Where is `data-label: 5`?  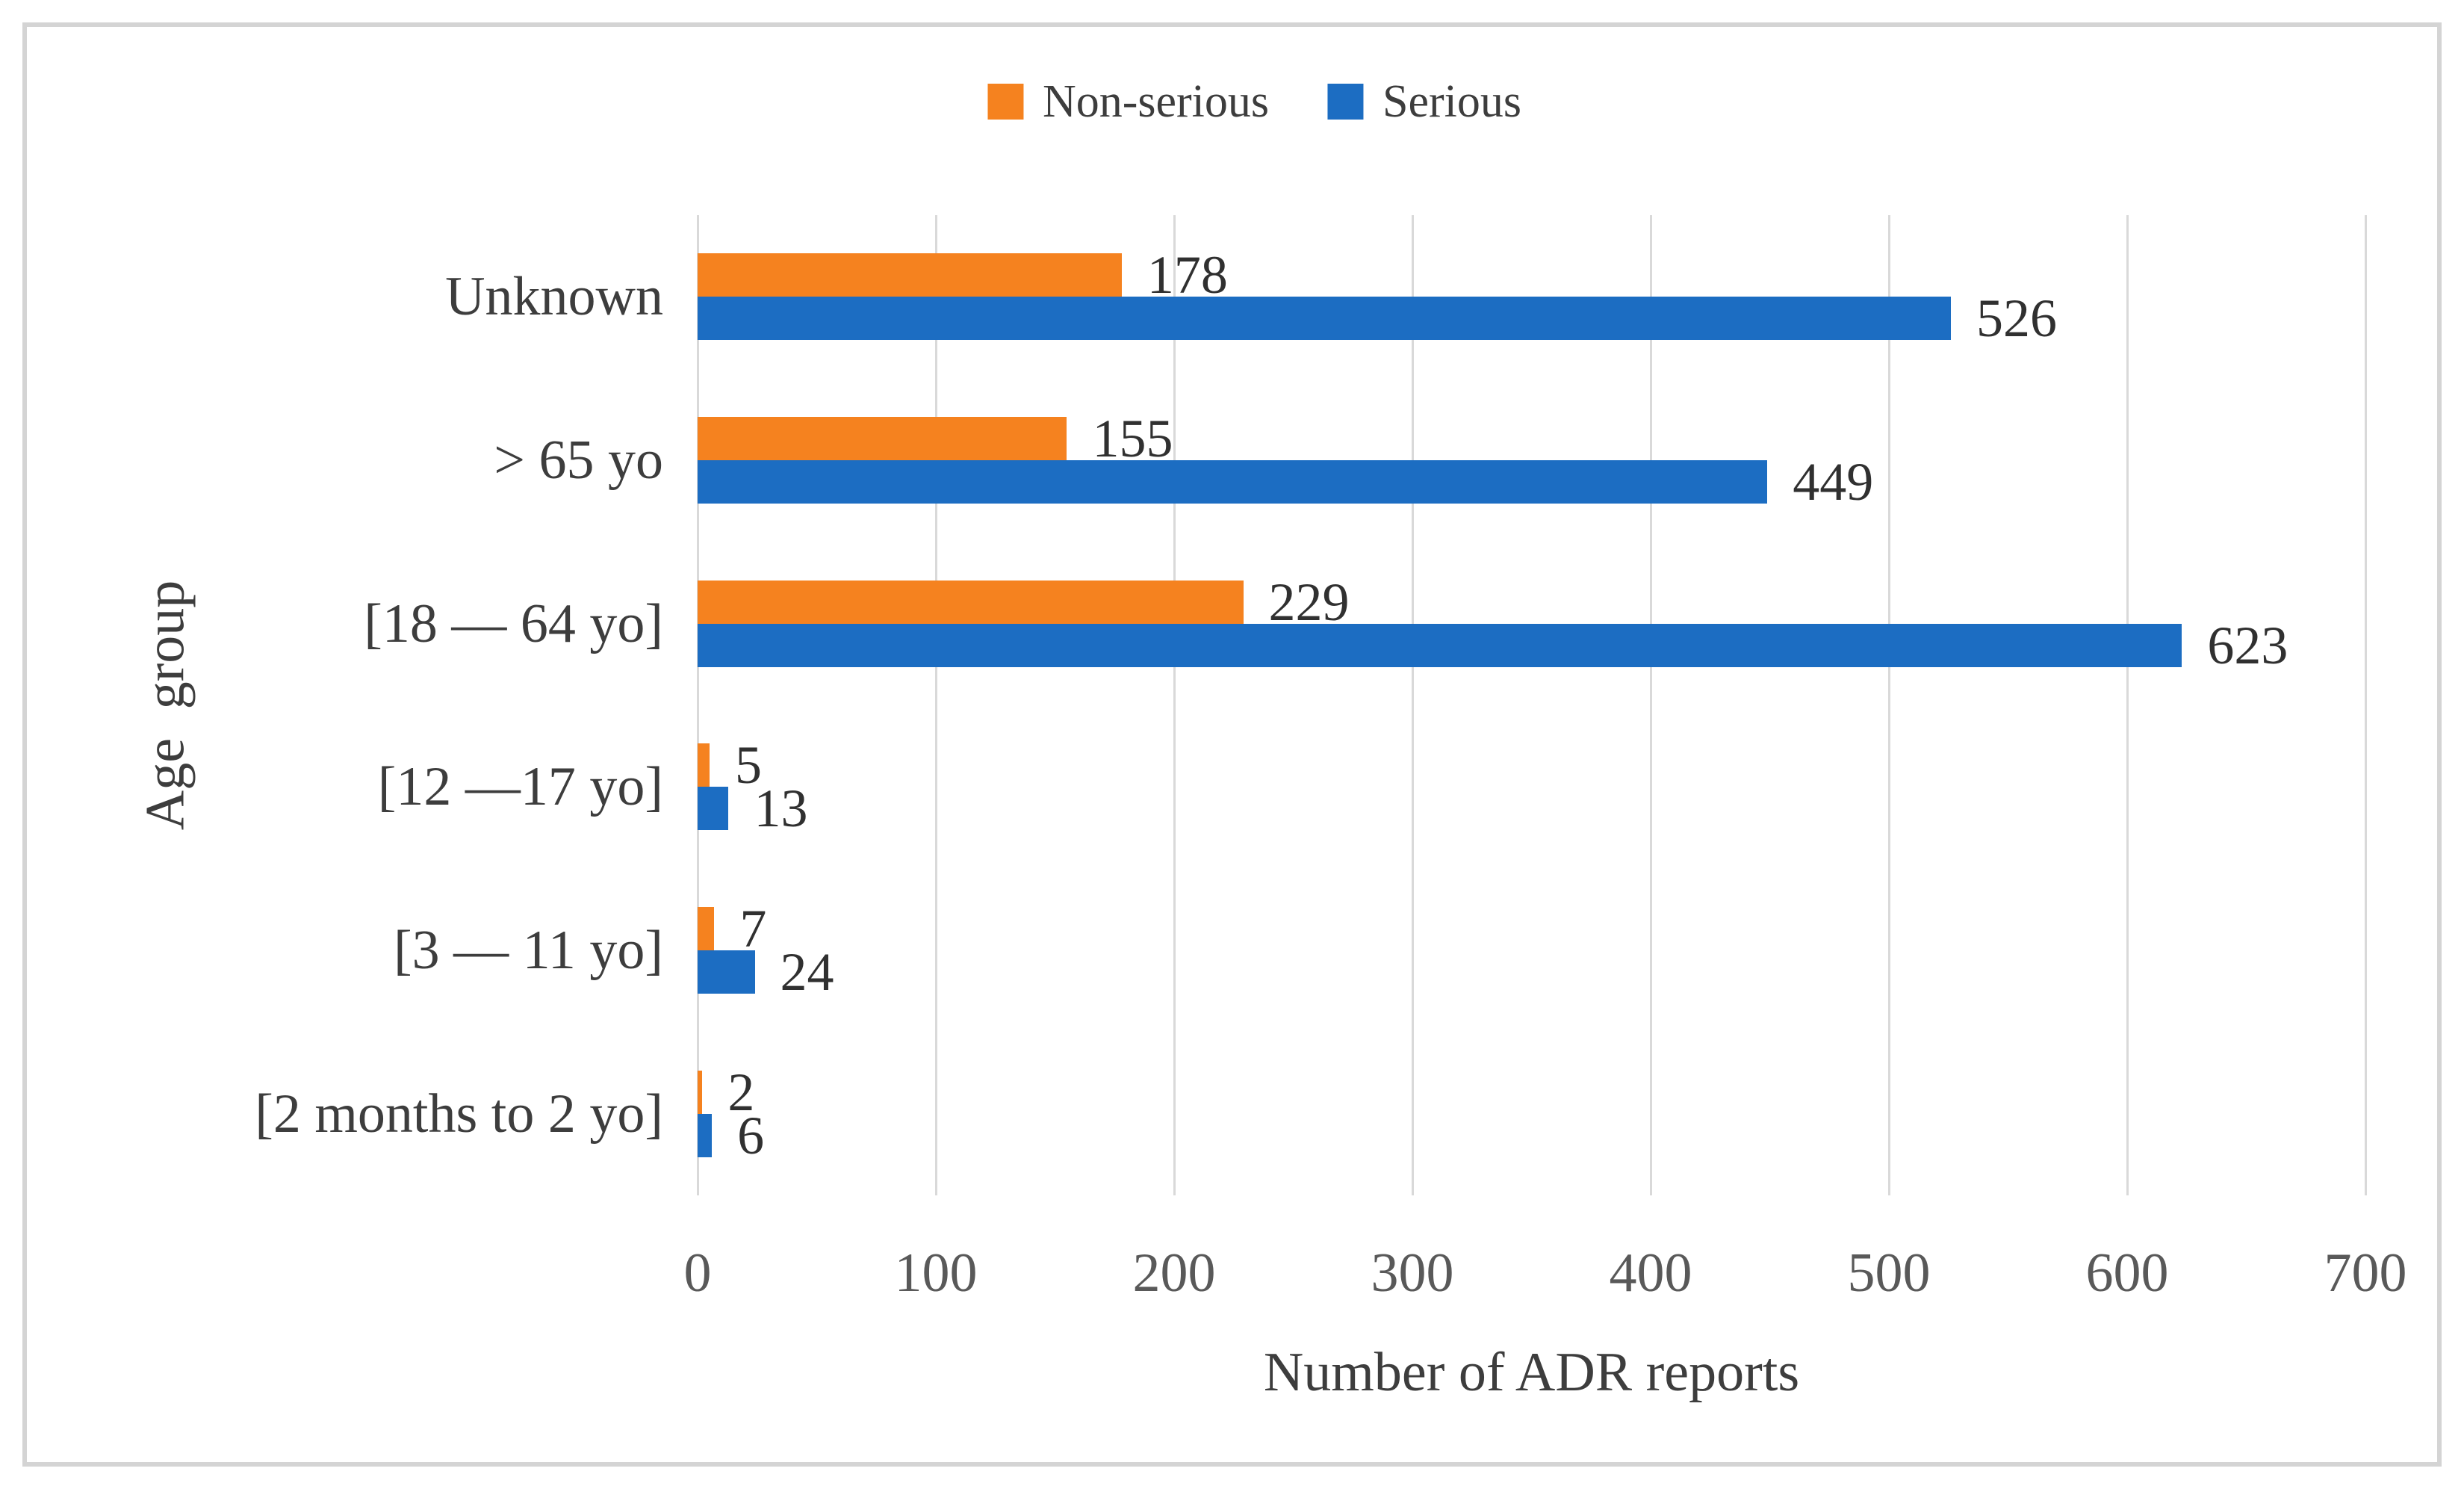 data-label: 5 is located at coordinates (748, 765).